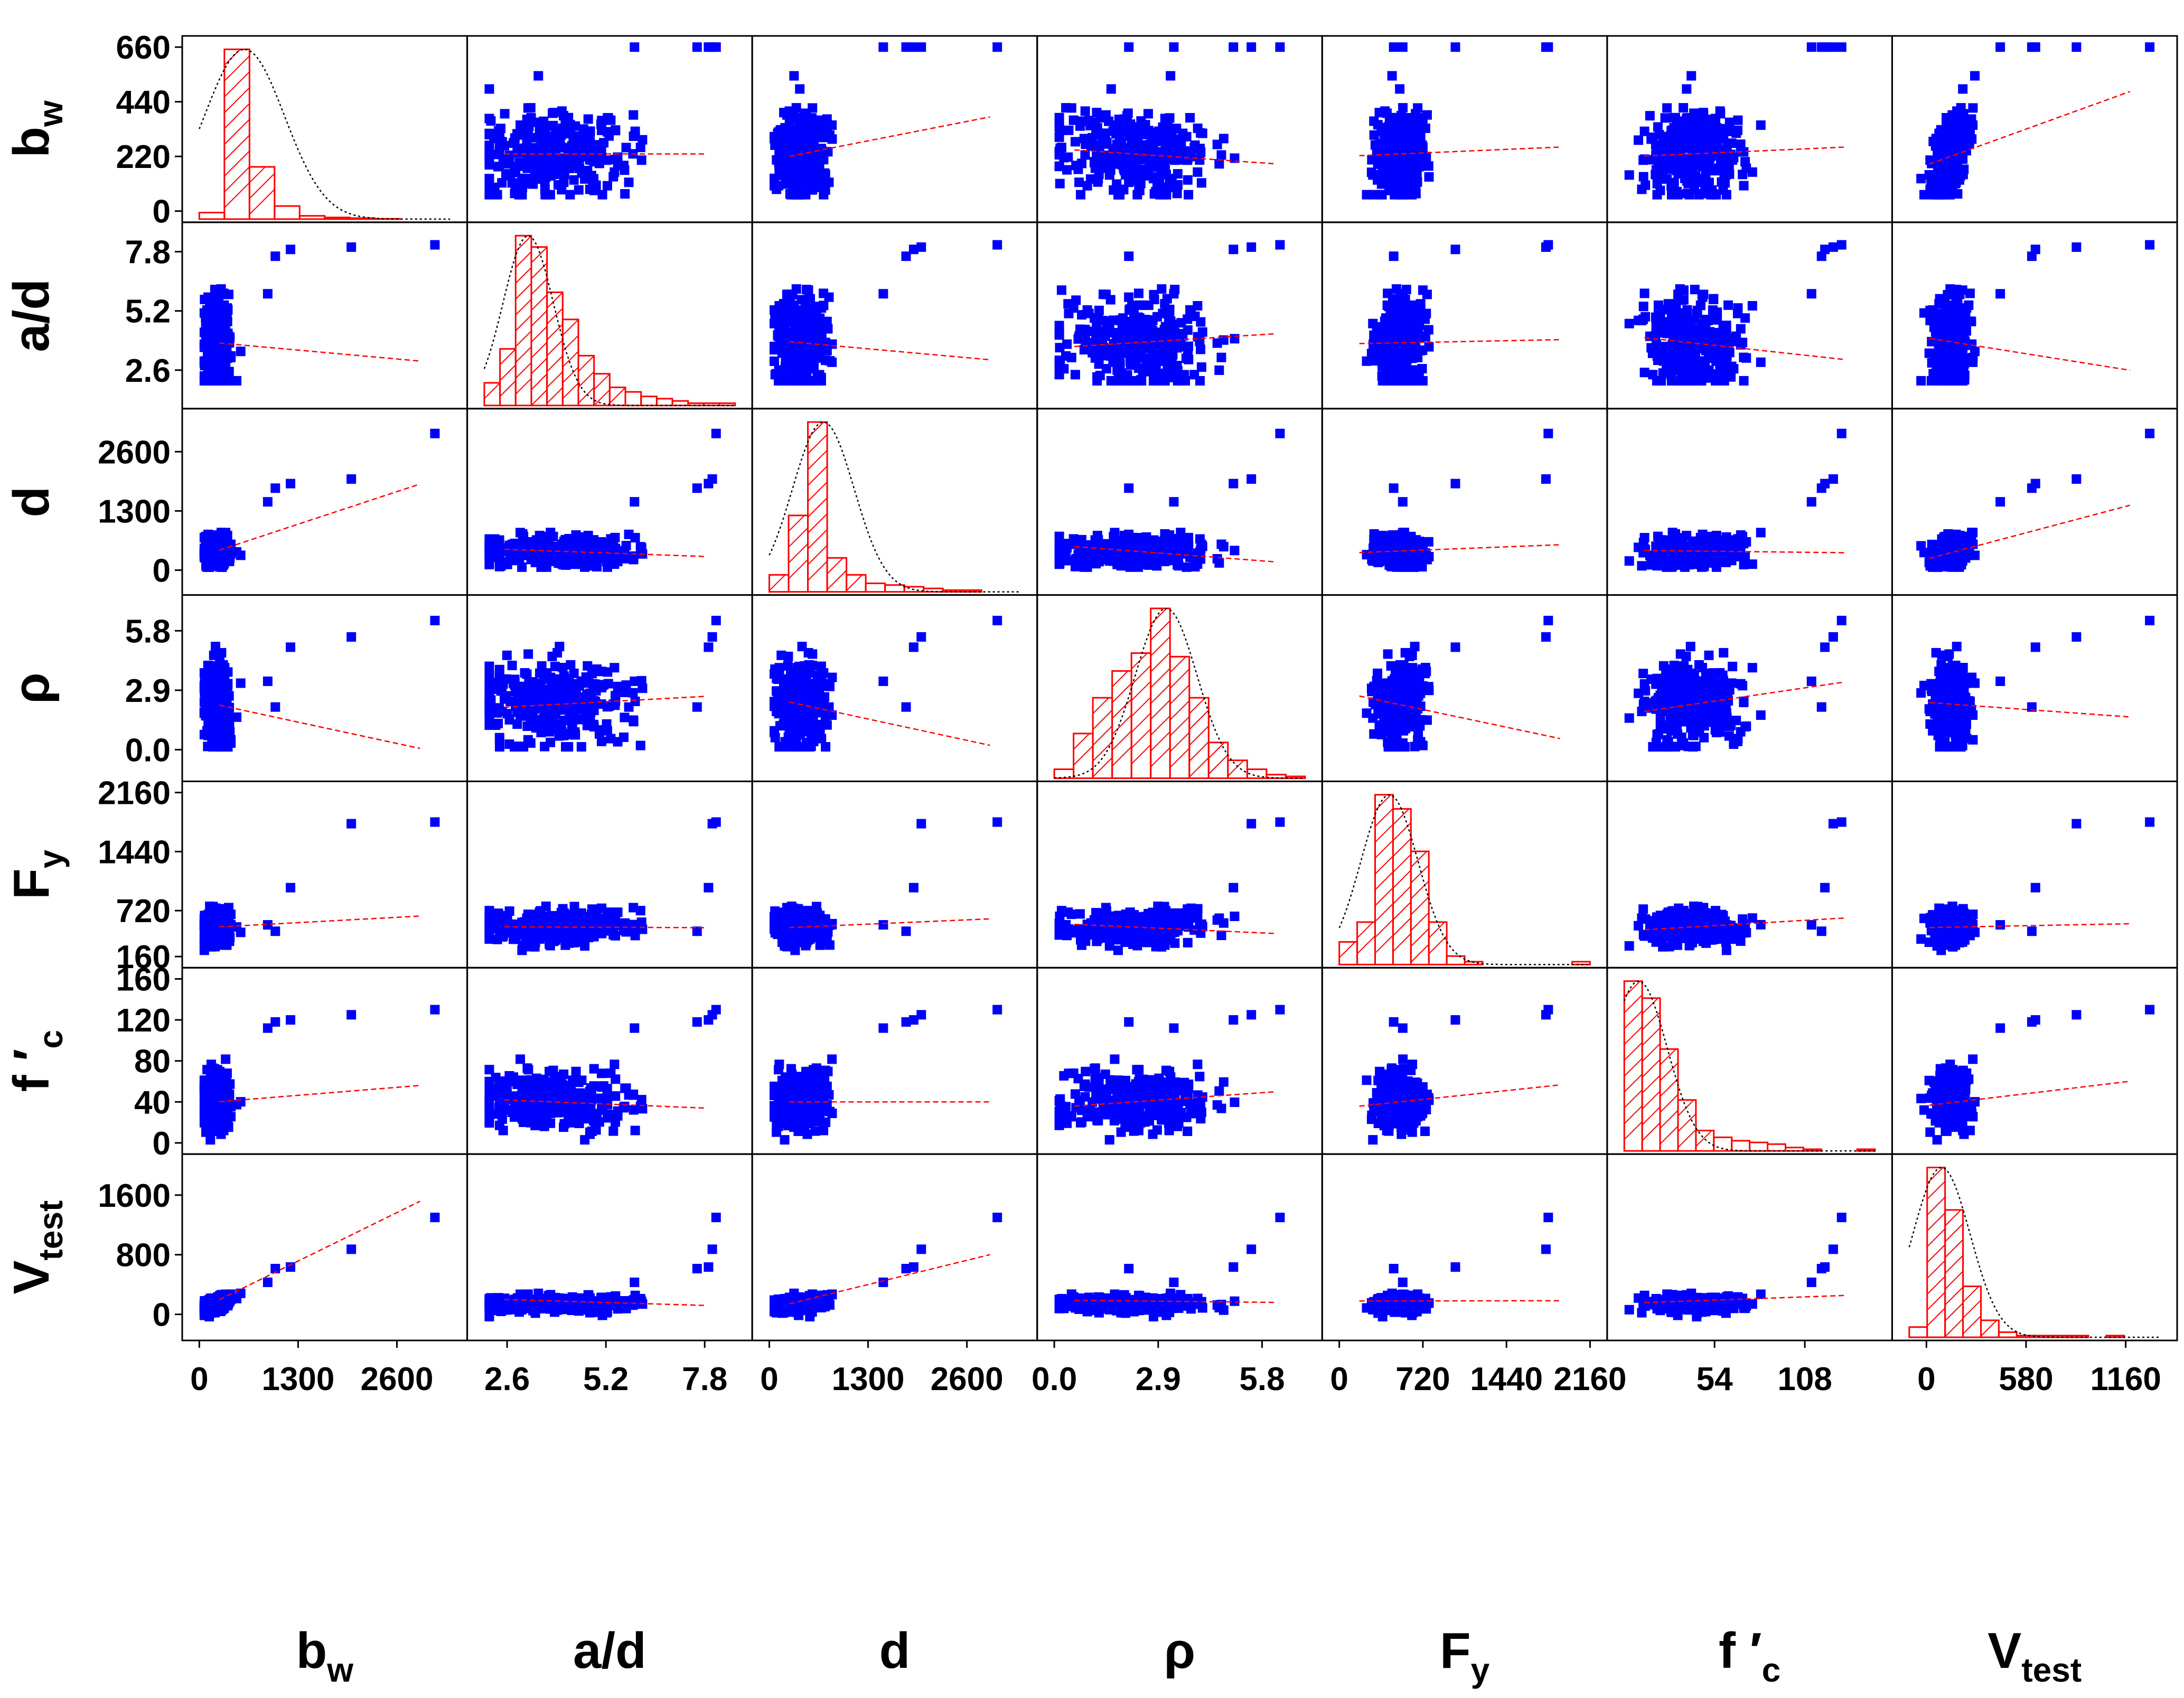  I want to click on panel-ad-bw, so click(320, 313).